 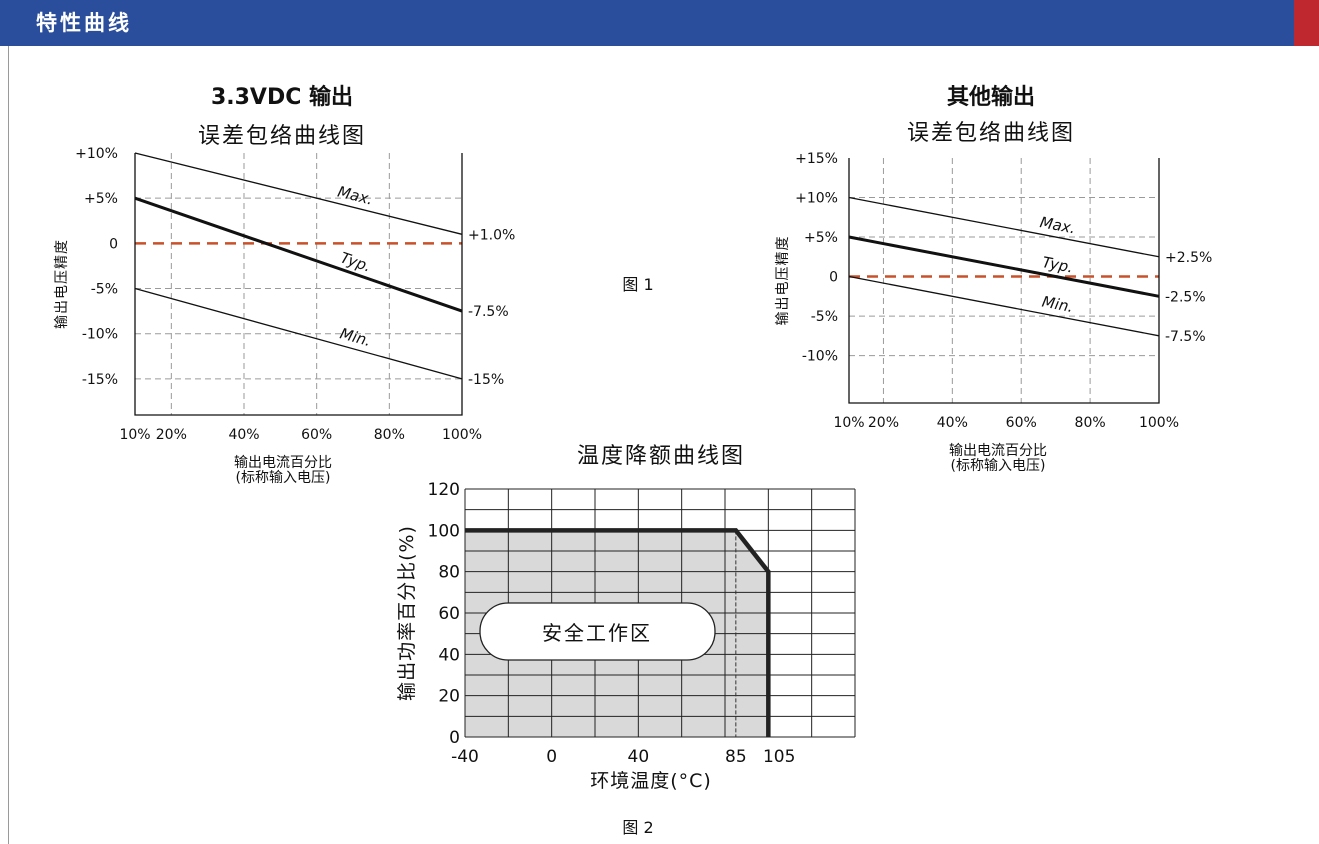 What do you see at coordinates (134, 435) in the screenshot?
I see `chart1-x-tick-label: 10%` at bounding box center [134, 435].